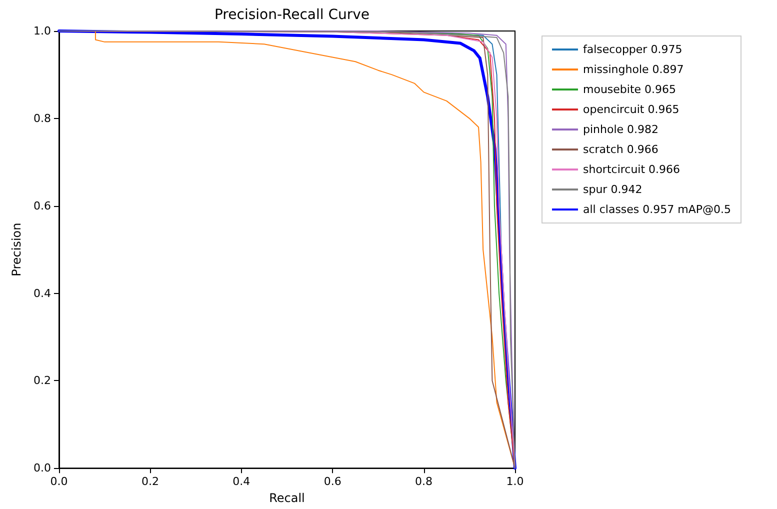 This screenshot has width=777, height=509. What do you see at coordinates (621, 129) in the screenshot?
I see `legend-label: pinhole 0.982` at bounding box center [621, 129].